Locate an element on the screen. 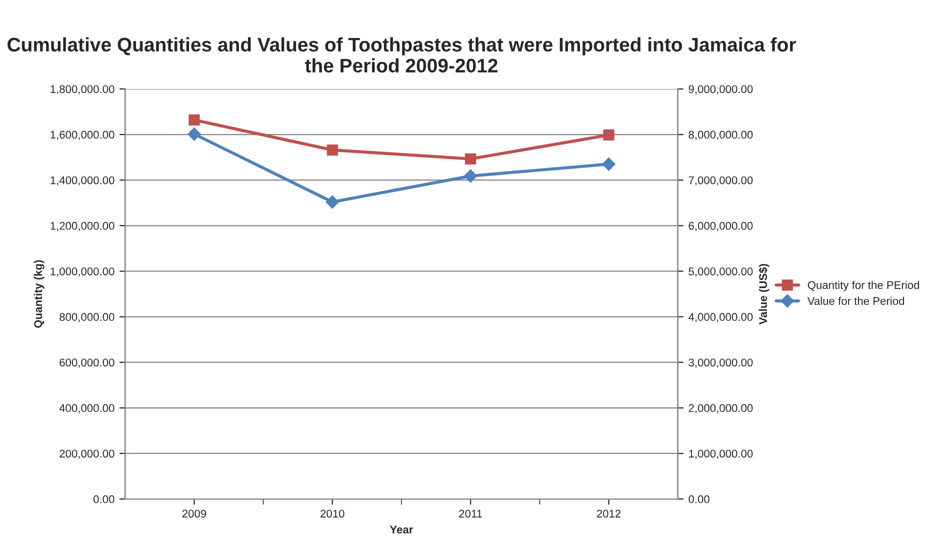 This screenshot has width=948, height=556. y2-tick-label: 6,000,000.00 is located at coordinates (720, 227).